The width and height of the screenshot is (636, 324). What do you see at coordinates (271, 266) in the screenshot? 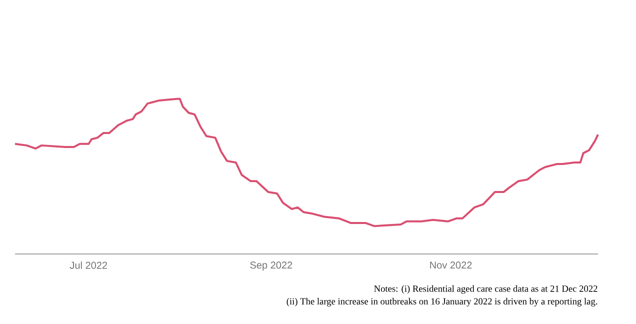
I see `x-tick-label: Sep 2022` at bounding box center [271, 266].